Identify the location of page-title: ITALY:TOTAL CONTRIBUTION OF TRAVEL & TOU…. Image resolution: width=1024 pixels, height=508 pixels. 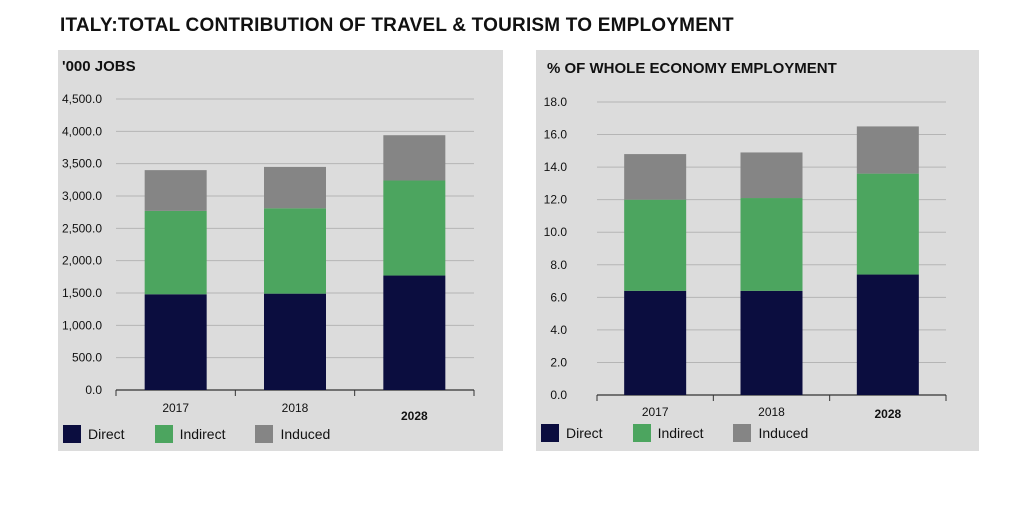
(397, 25).